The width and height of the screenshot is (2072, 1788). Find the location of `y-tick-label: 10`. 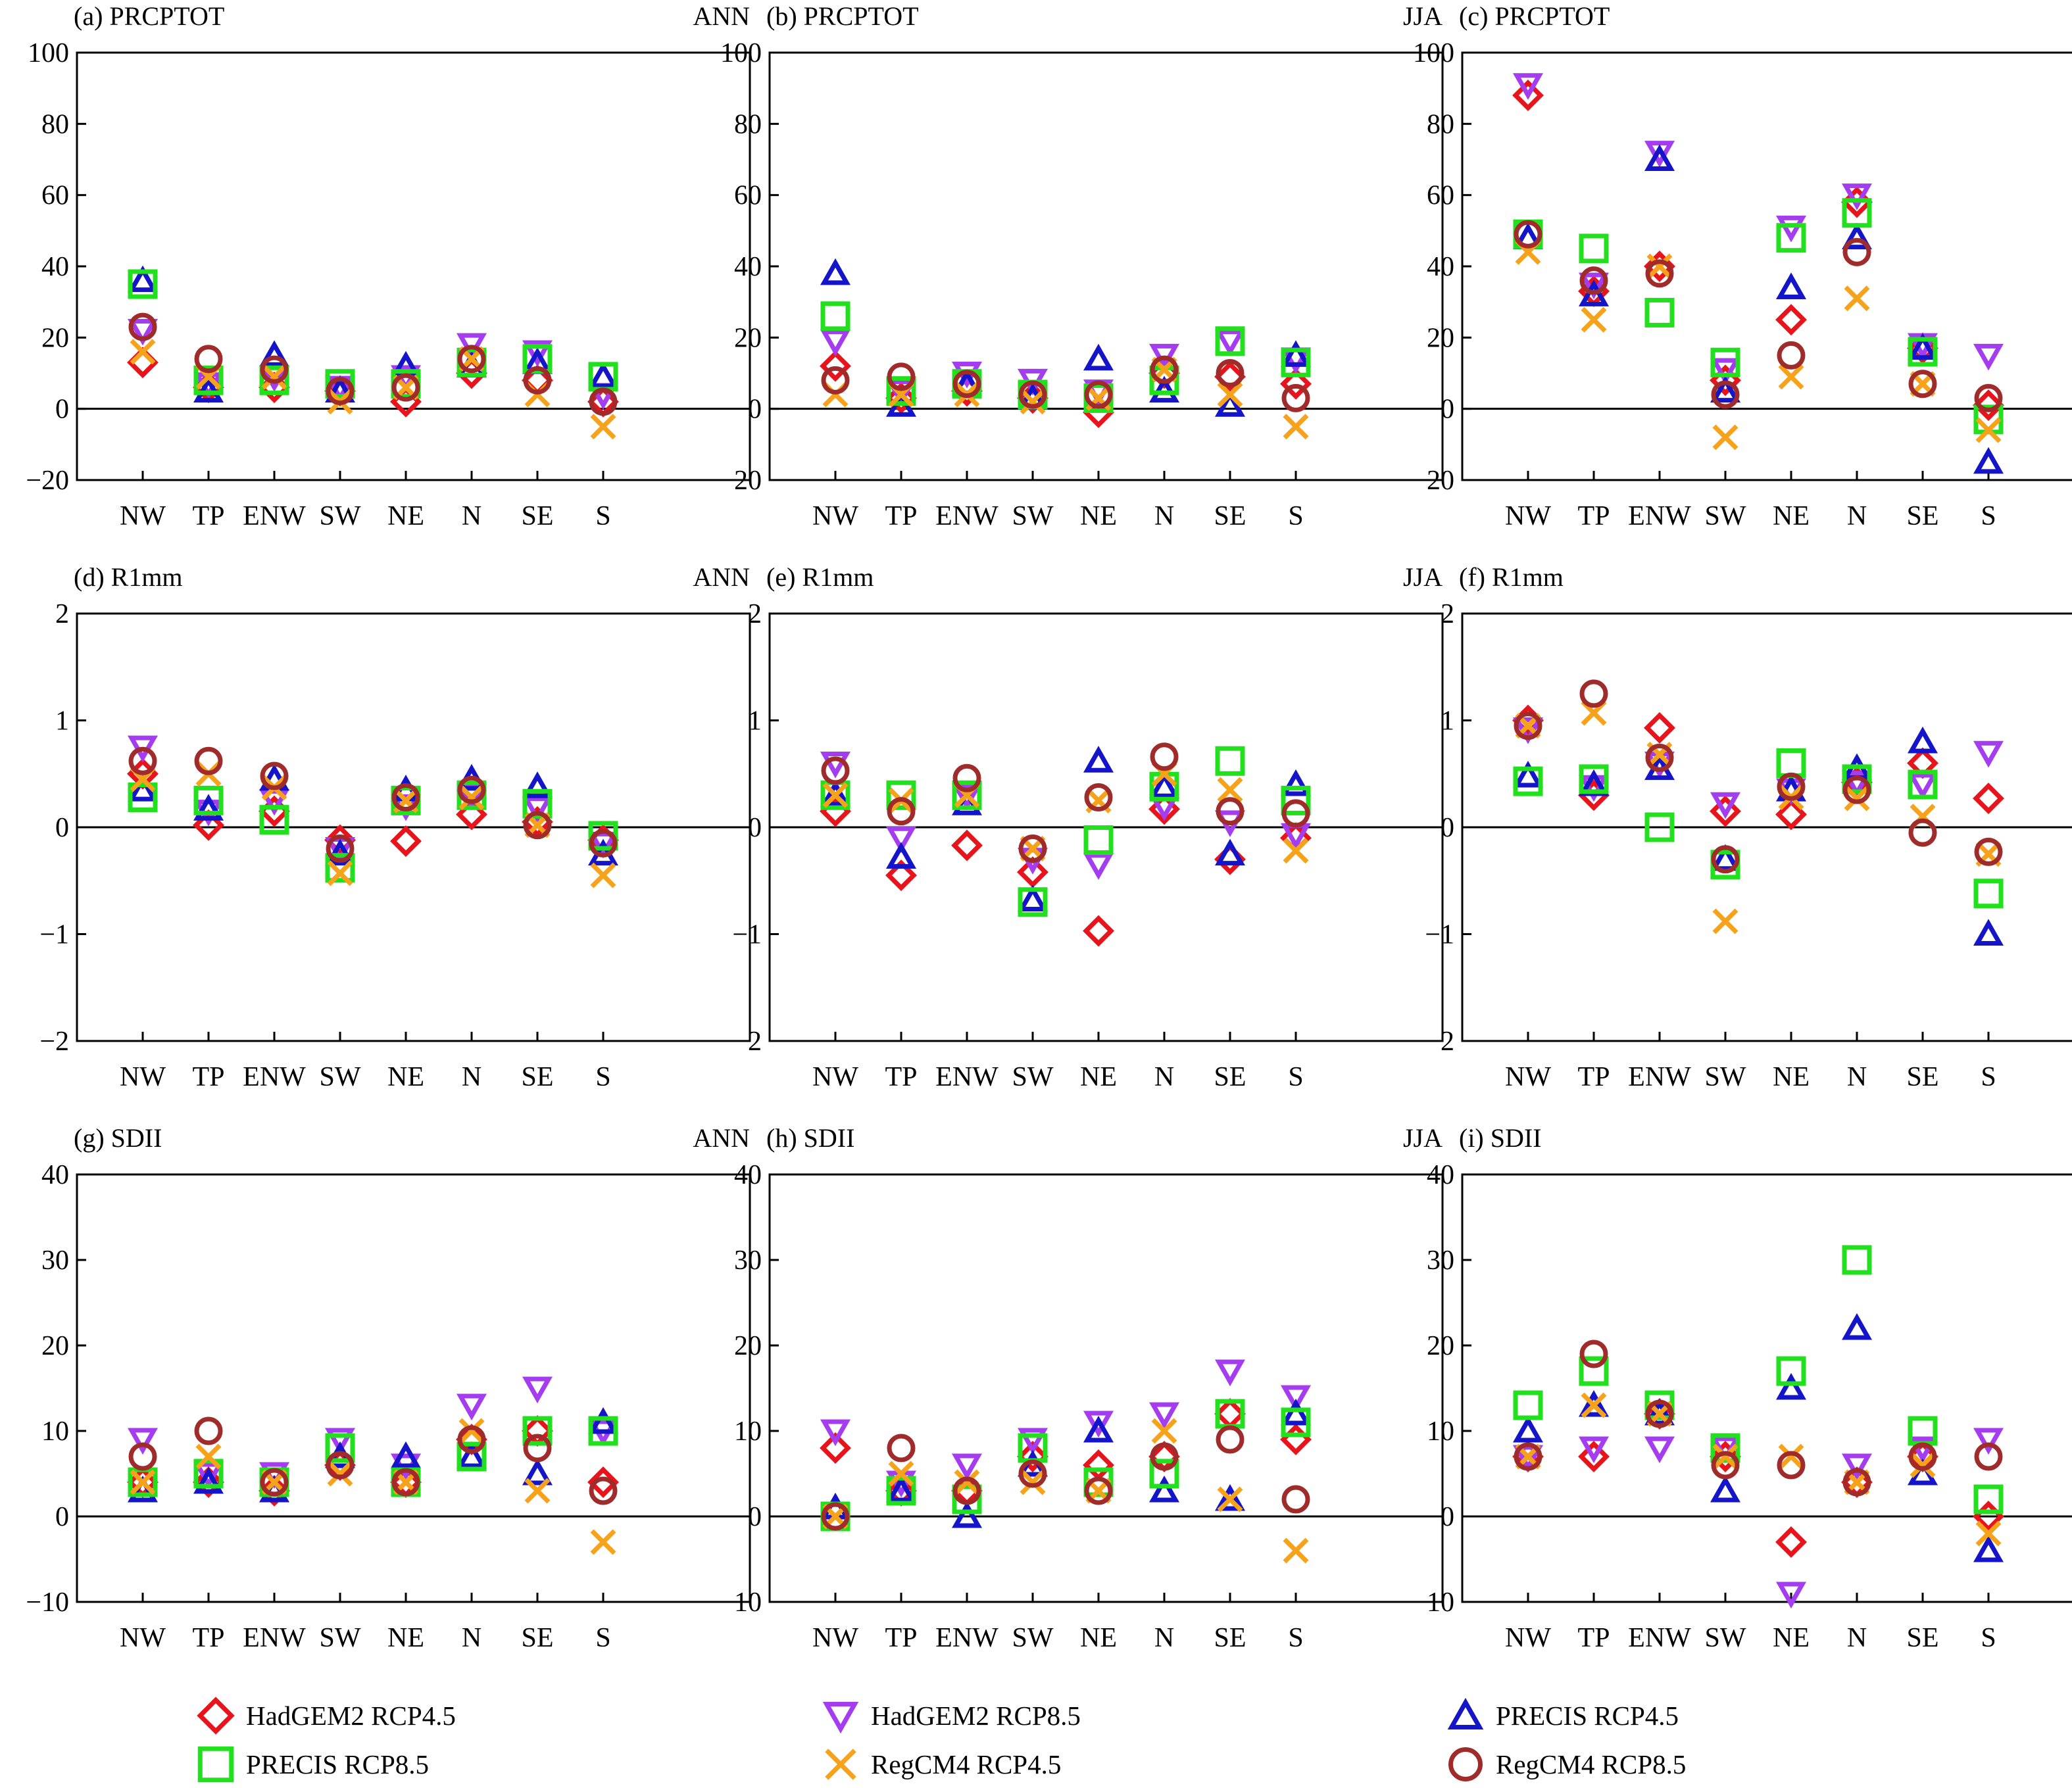

y-tick-label: 10 is located at coordinates (1440, 1431).